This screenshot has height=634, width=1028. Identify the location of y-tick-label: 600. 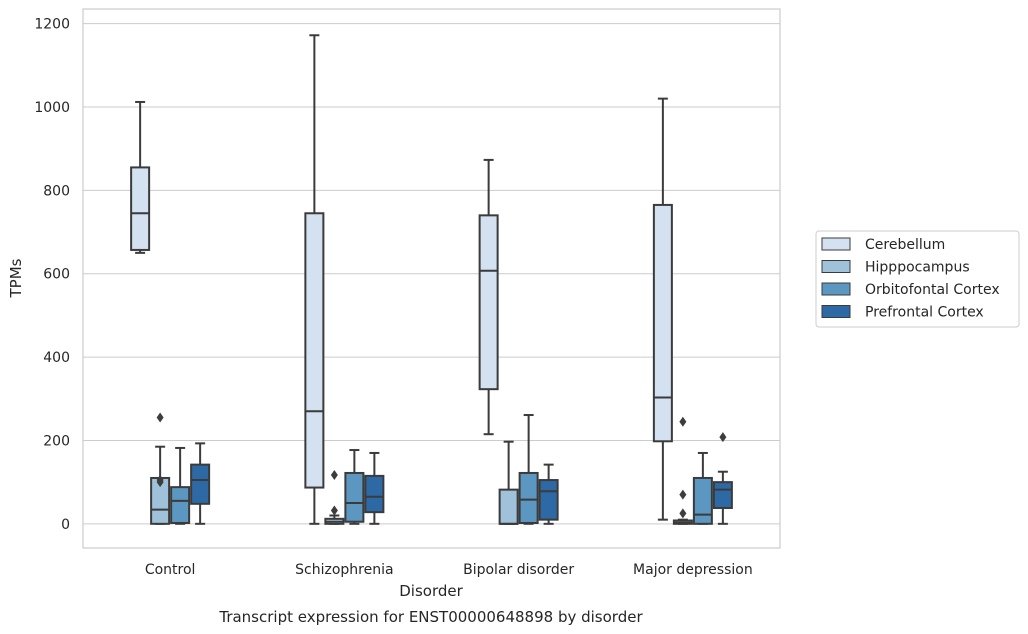
(56, 275).